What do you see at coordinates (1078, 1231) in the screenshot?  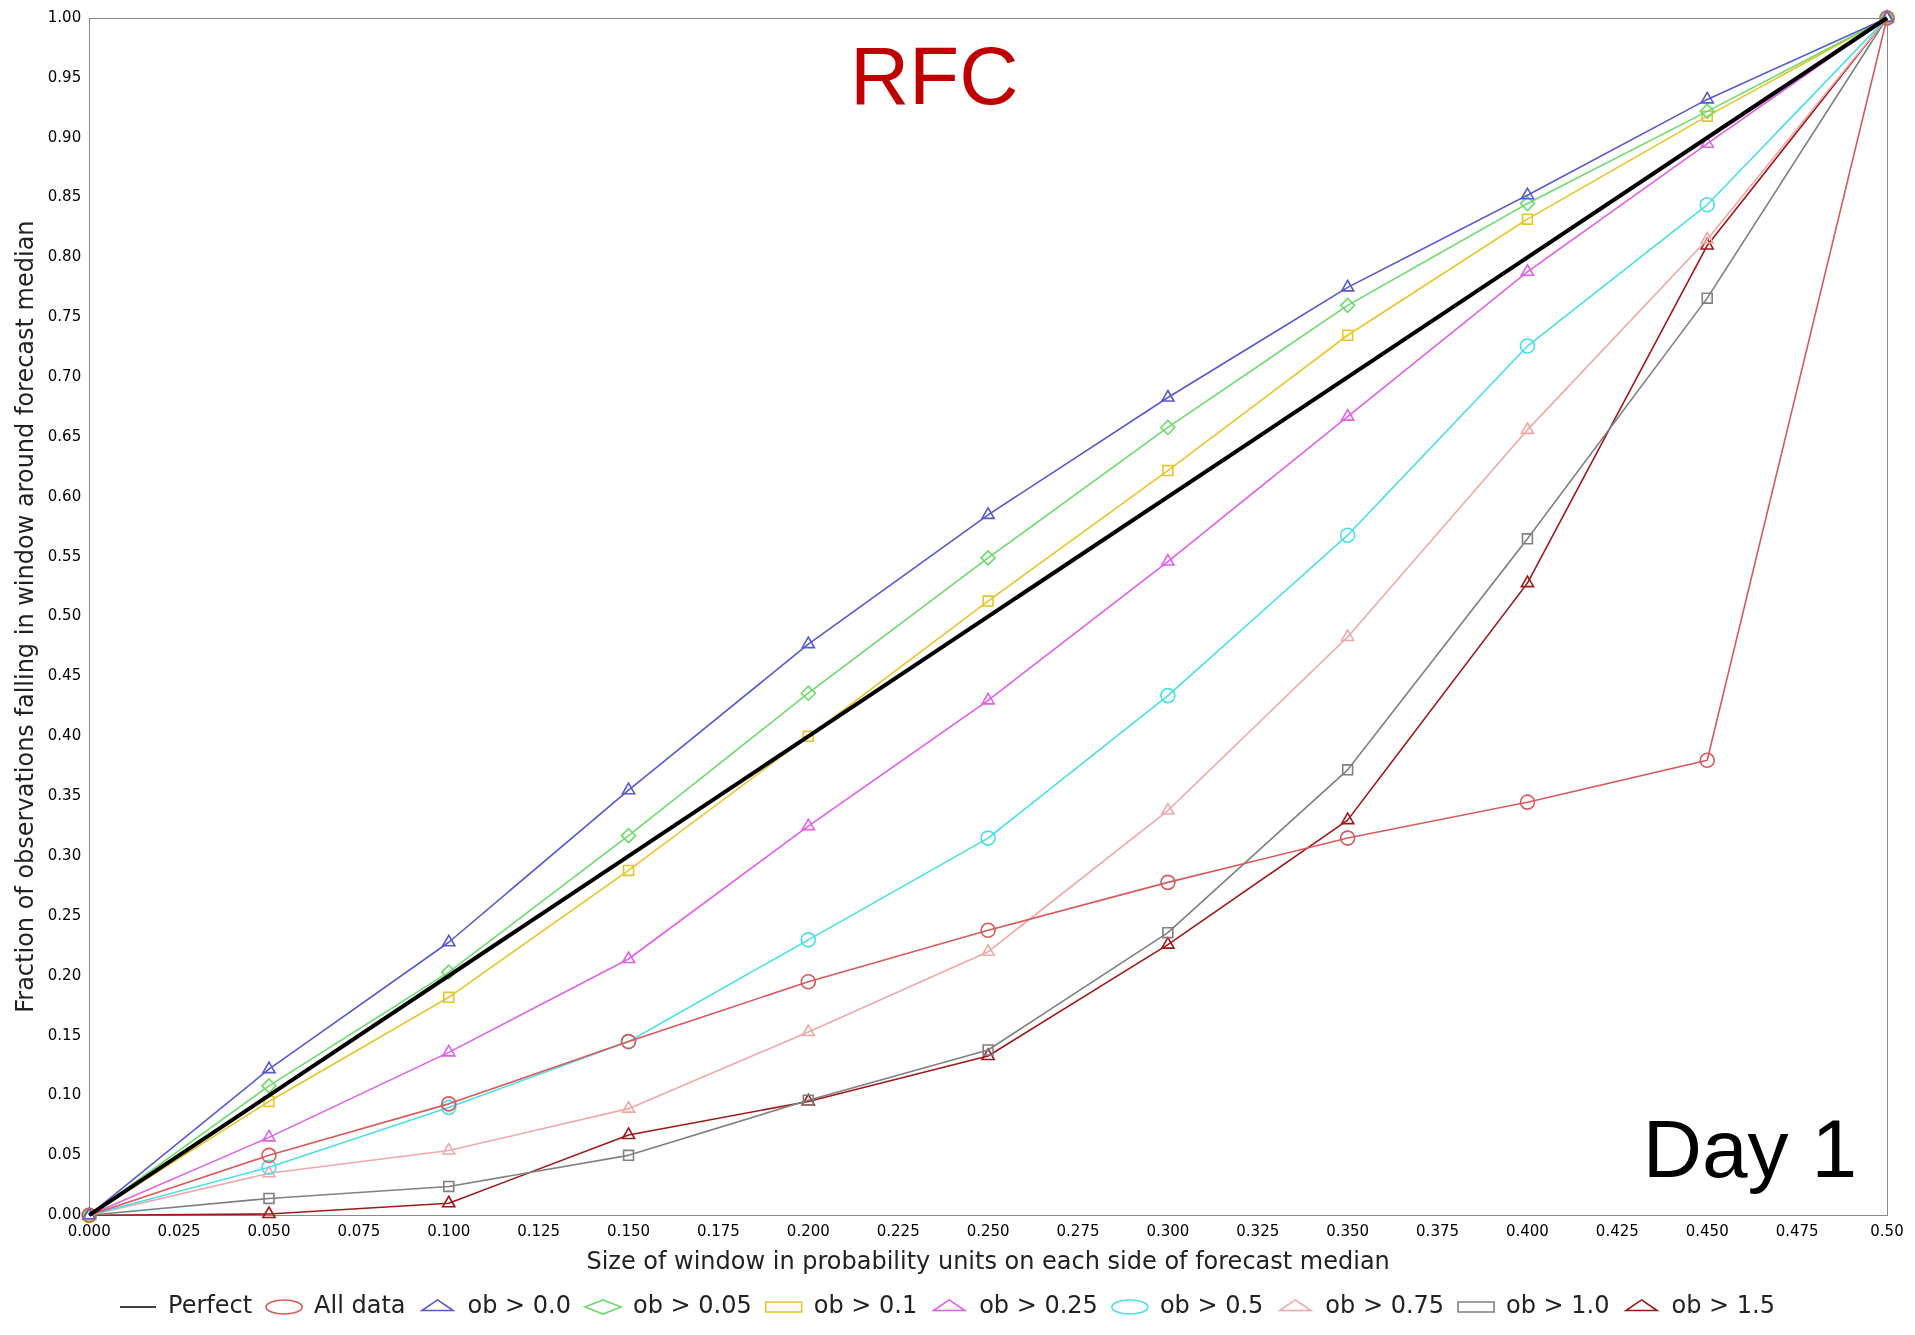 I see `x-tick-label: 0.275` at bounding box center [1078, 1231].